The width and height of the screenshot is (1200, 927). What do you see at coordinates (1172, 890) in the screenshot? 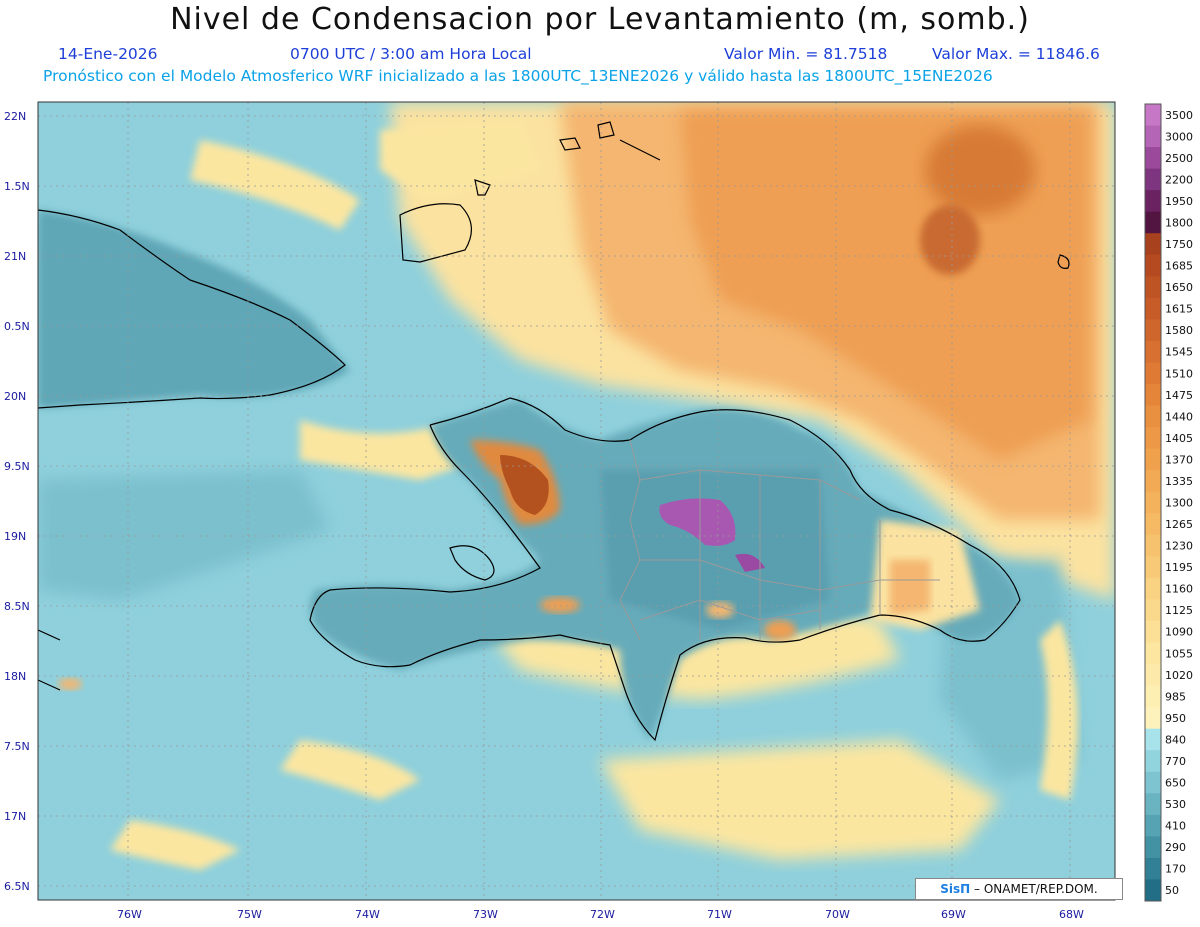
I see `colorbar-label: 50` at bounding box center [1172, 890].